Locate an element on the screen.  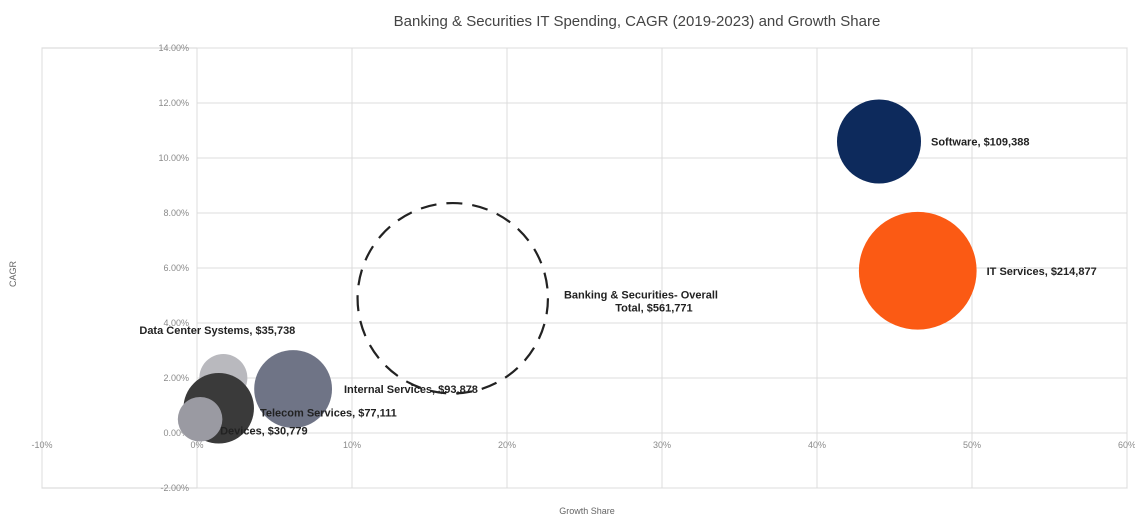
it-services-214-877-label: IT Services, $214,877 is located at coordinates (1042, 272).